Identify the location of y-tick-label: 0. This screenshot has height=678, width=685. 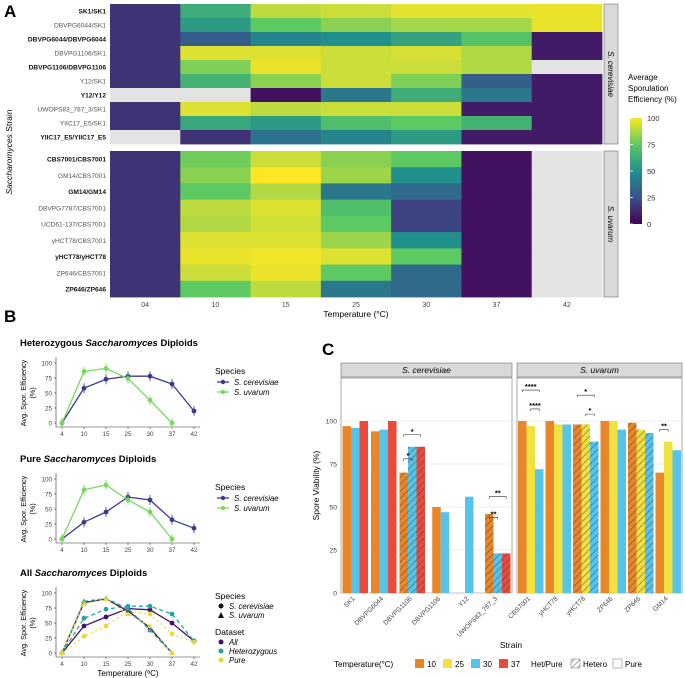
(50, 424).